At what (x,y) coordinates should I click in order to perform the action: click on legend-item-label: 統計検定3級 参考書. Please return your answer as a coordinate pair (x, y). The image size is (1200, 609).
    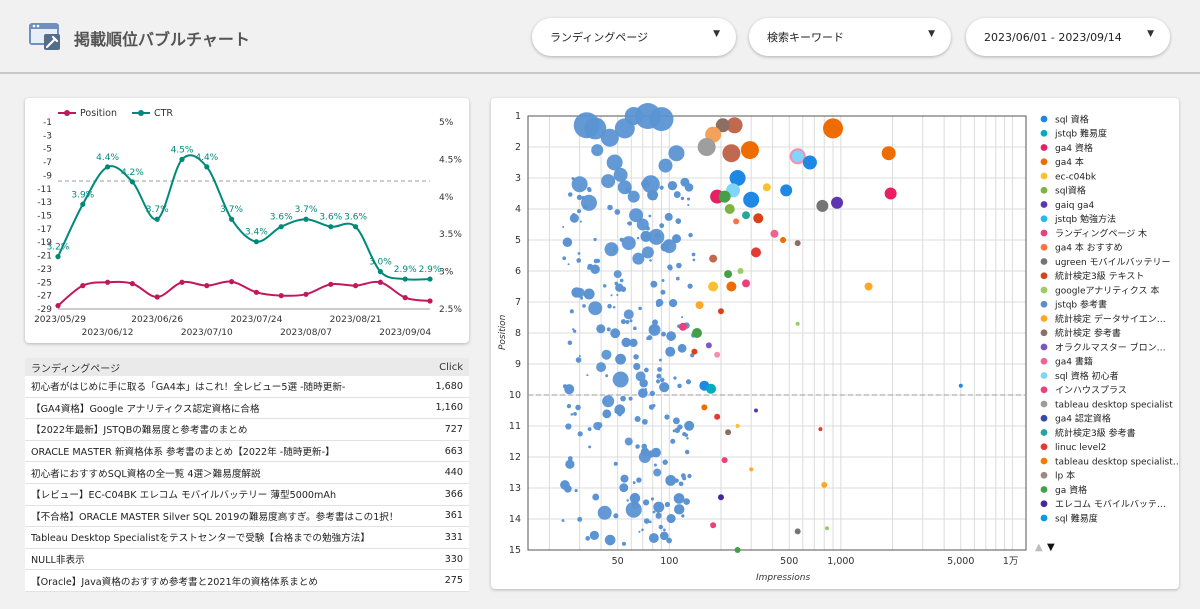
    Looking at the image, I should click on (1095, 433).